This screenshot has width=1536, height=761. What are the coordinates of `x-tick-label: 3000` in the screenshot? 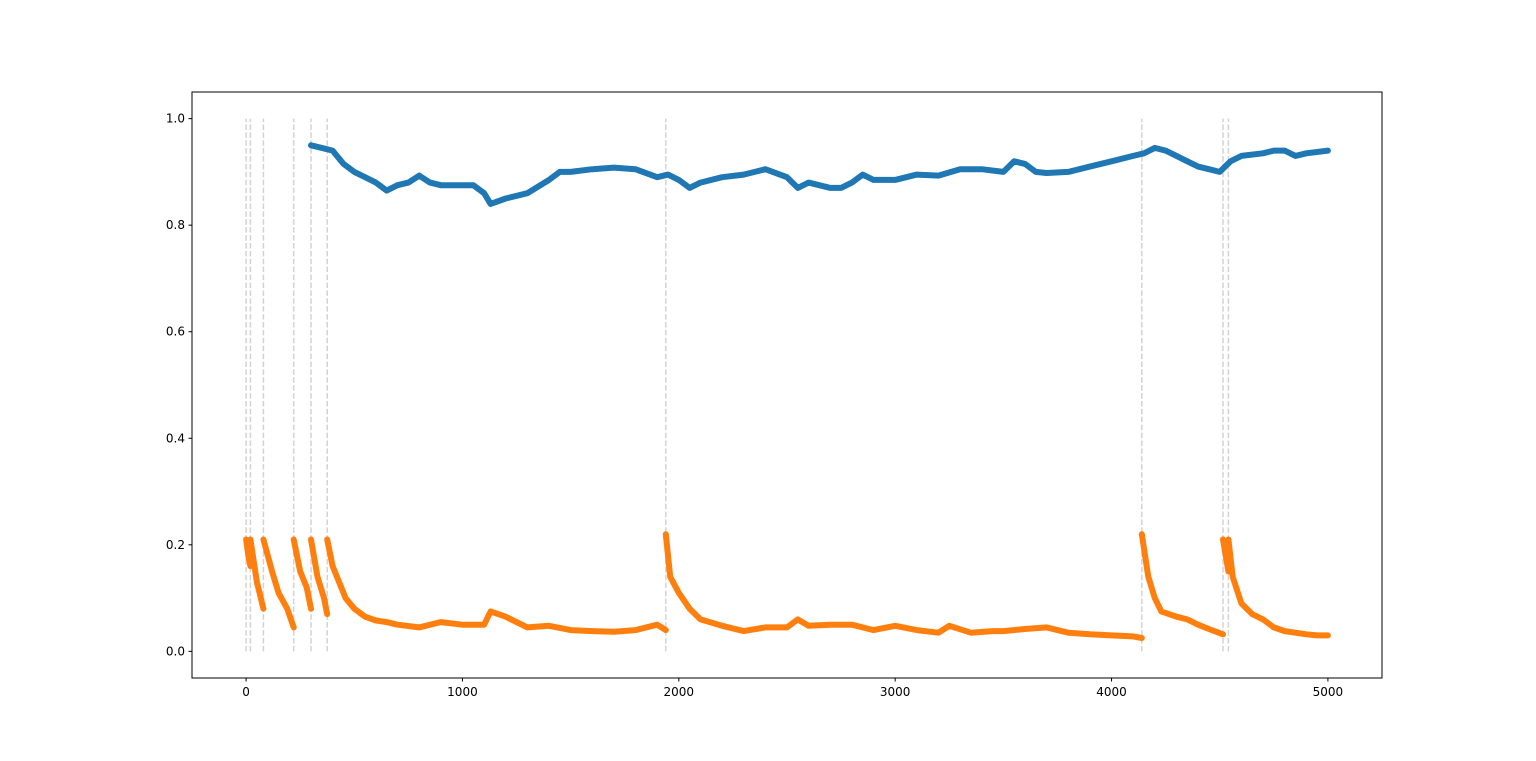 It's located at (895, 692).